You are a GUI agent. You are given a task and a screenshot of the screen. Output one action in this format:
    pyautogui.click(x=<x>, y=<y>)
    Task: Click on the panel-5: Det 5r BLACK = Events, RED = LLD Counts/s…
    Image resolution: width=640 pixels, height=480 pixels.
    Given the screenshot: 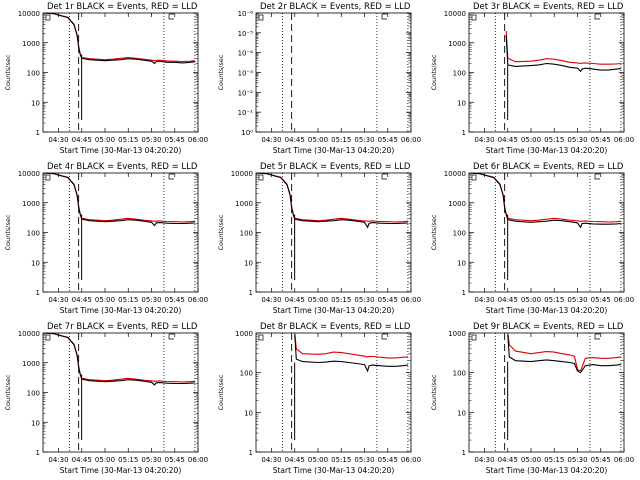 What is the action you would take?
    pyautogui.click(x=319, y=238)
    